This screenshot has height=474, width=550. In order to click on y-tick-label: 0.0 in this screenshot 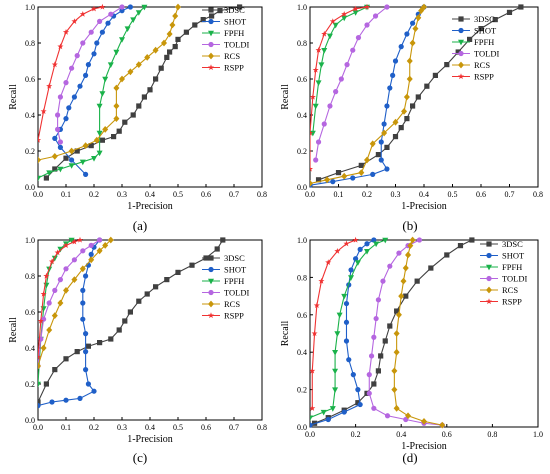, I will do `click(302, 427)`.